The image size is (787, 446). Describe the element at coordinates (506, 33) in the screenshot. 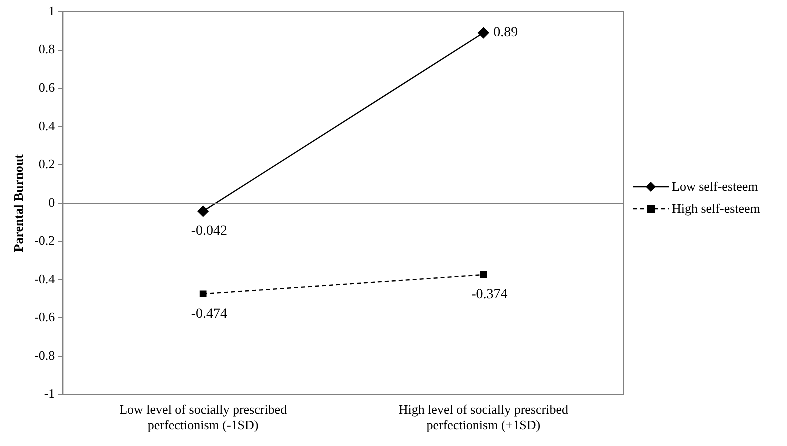

I see `data-label: 0.89` at that location.